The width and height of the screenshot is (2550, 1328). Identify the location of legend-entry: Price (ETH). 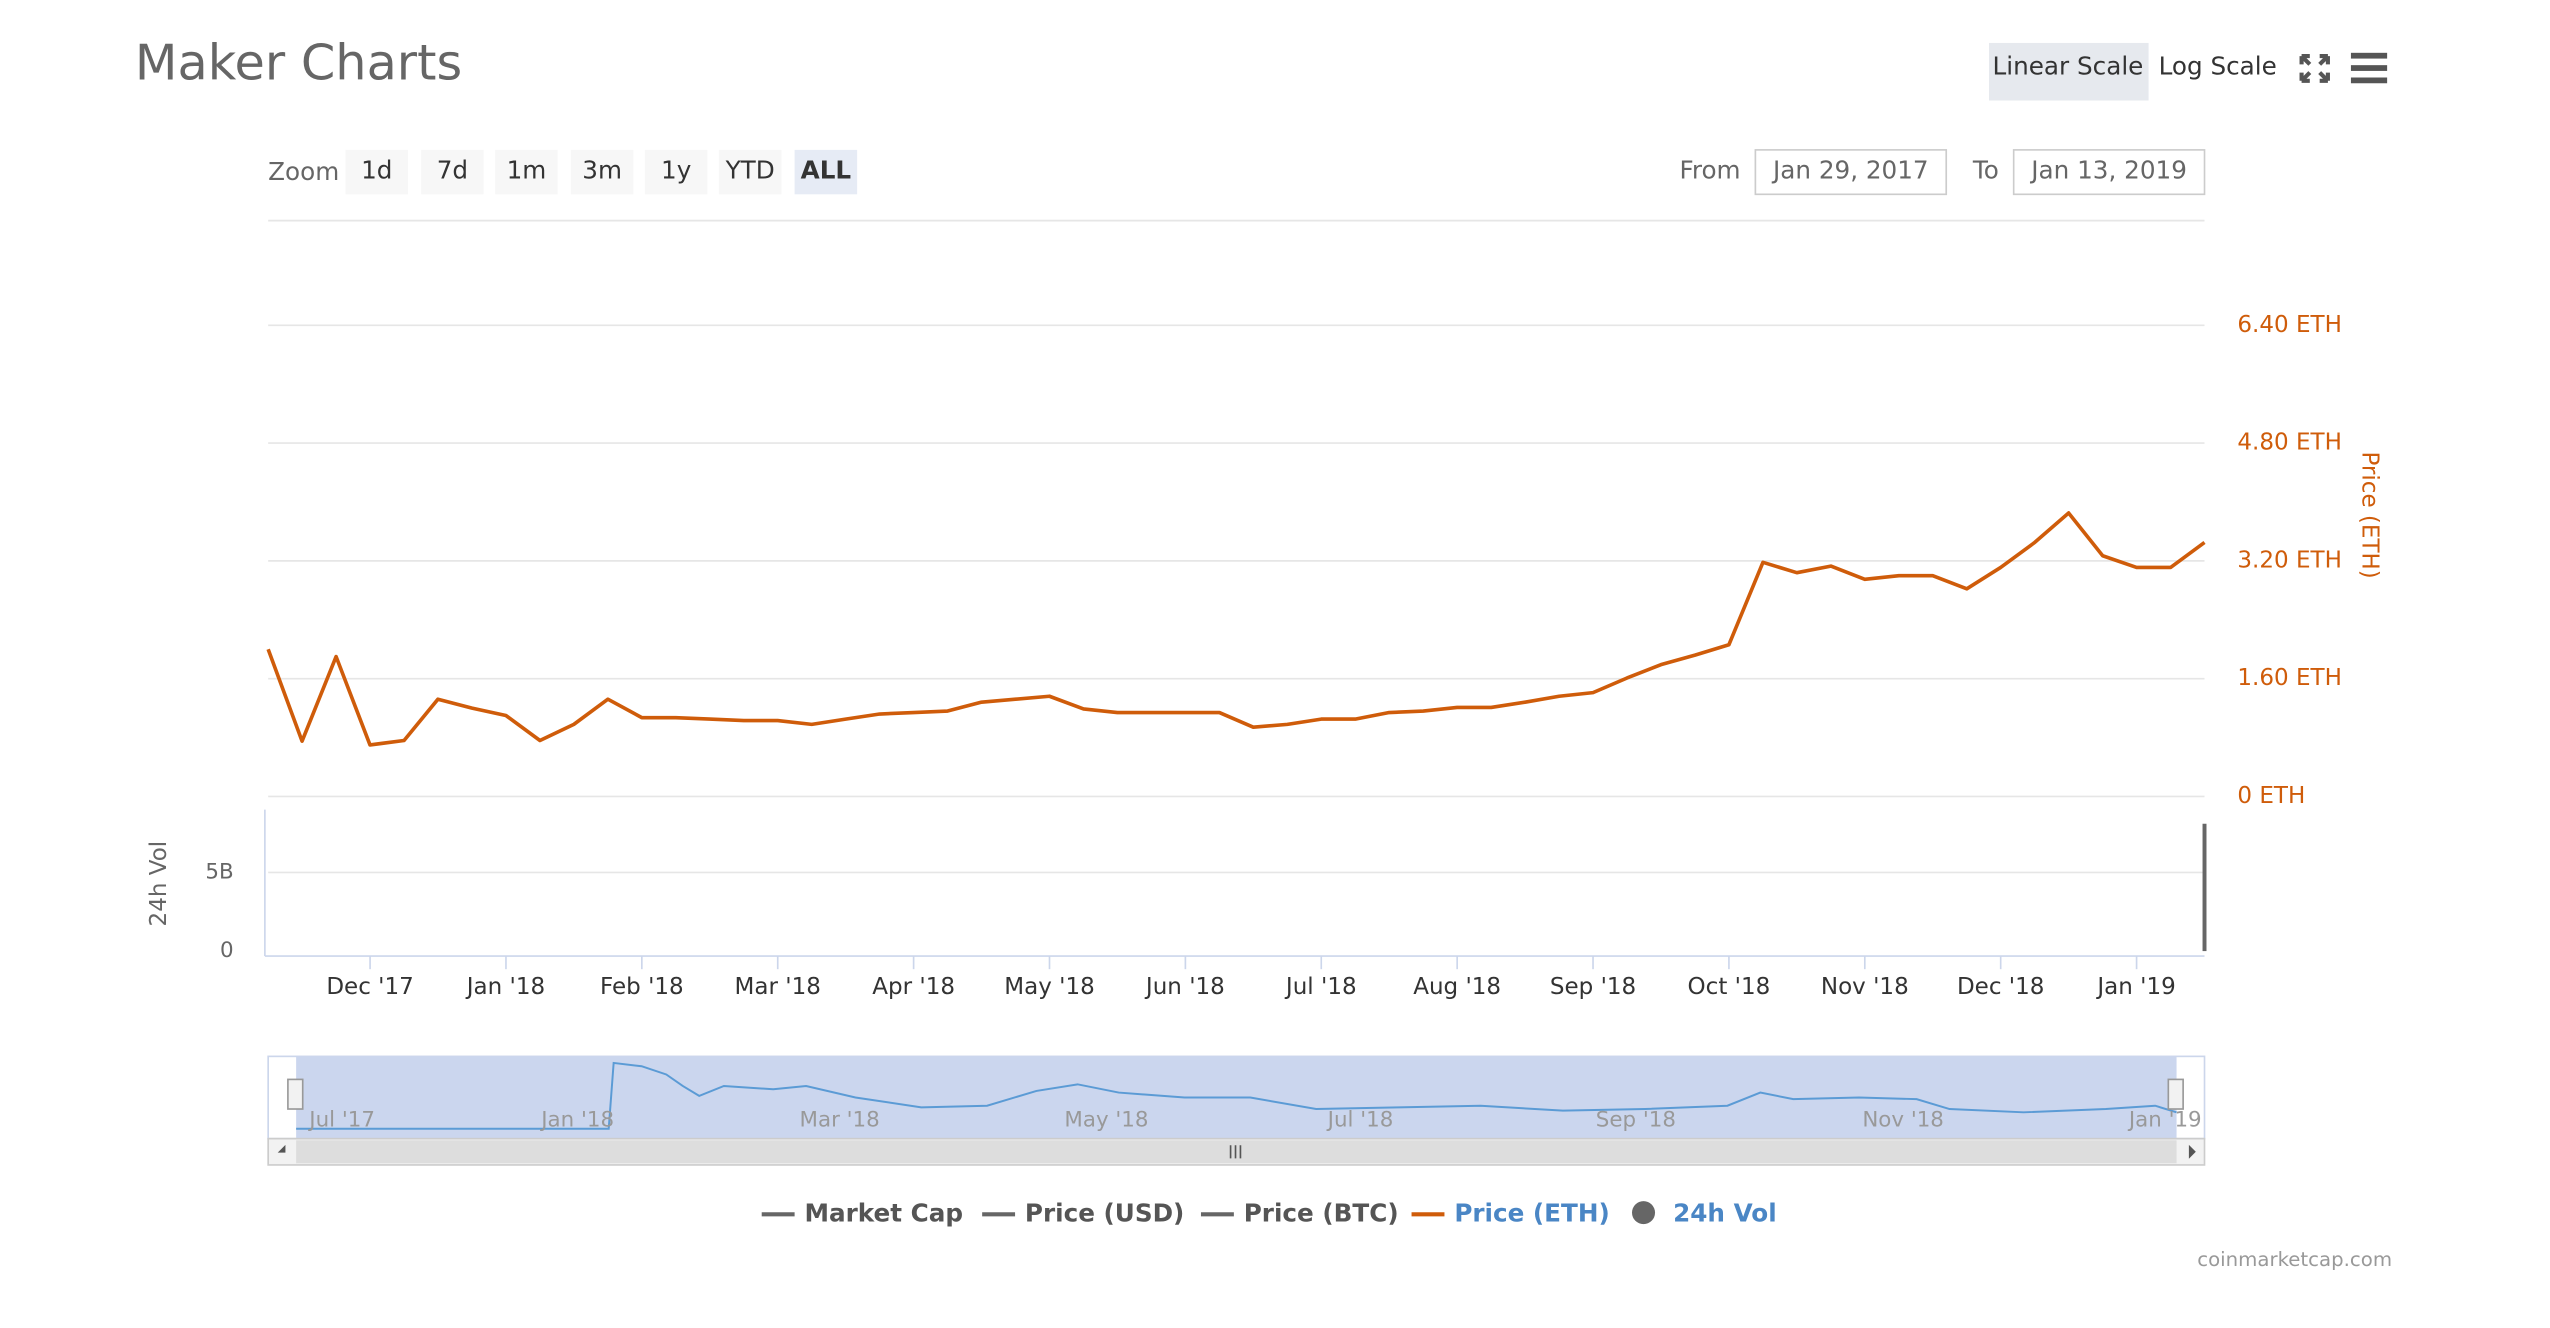
(1531, 1212).